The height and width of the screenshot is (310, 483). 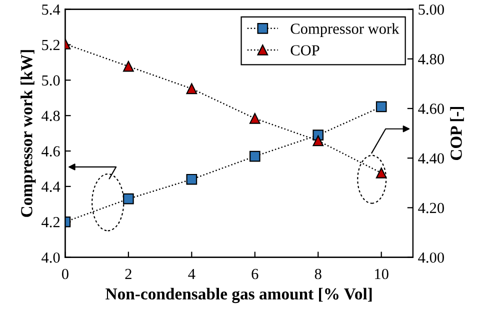 What do you see at coordinates (345, 30) in the screenshot?
I see `legend-label: Compressor work` at bounding box center [345, 30].